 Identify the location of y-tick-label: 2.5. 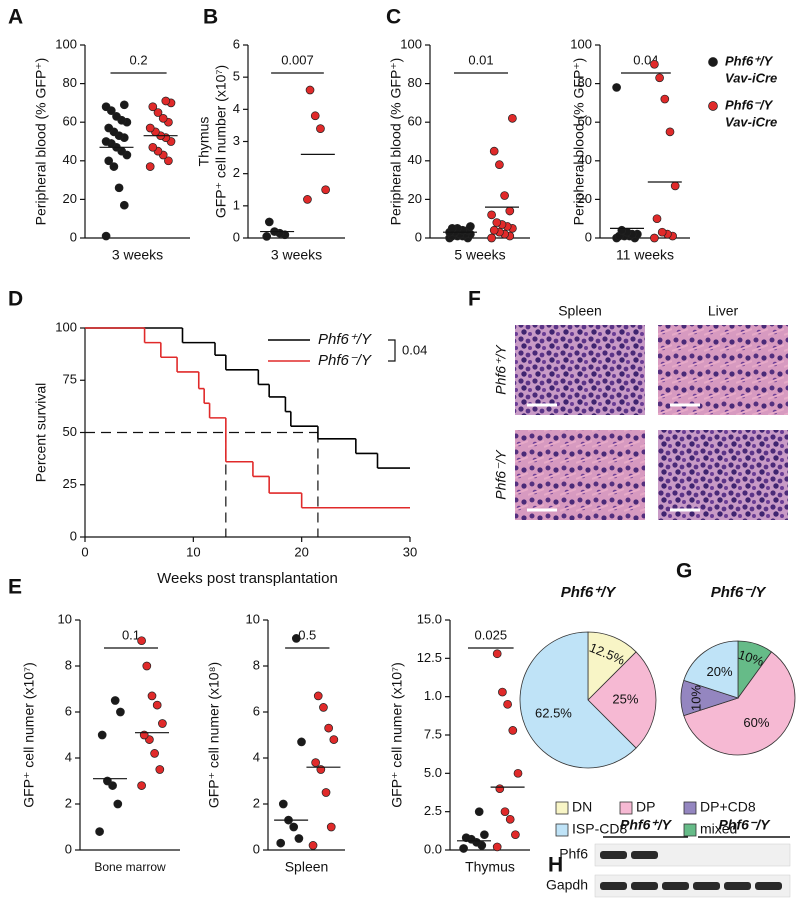
(433, 810).